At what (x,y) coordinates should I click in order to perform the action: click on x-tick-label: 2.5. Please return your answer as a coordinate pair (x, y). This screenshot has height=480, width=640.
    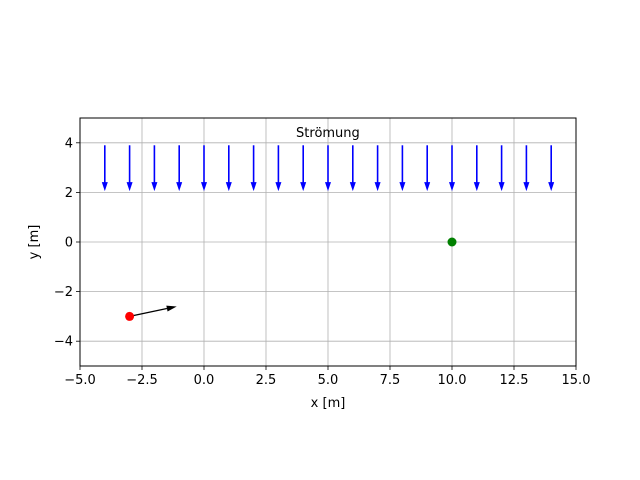
    Looking at the image, I should click on (266, 380).